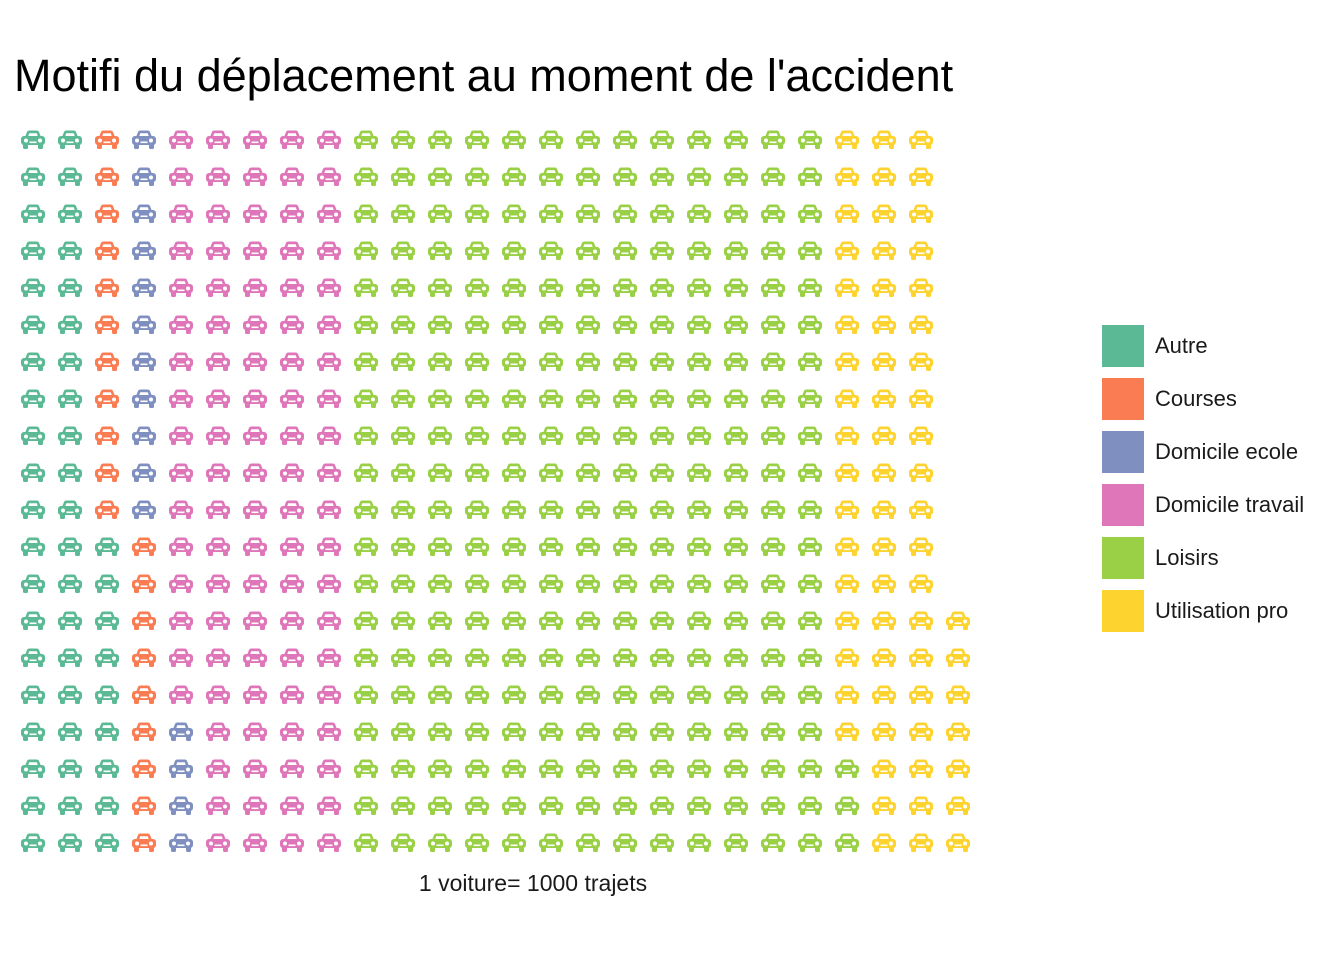  Describe the element at coordinates (533, 883) in the screenshot. I see `chart-caption: 1 voiture= 1000 trajets` at that location.